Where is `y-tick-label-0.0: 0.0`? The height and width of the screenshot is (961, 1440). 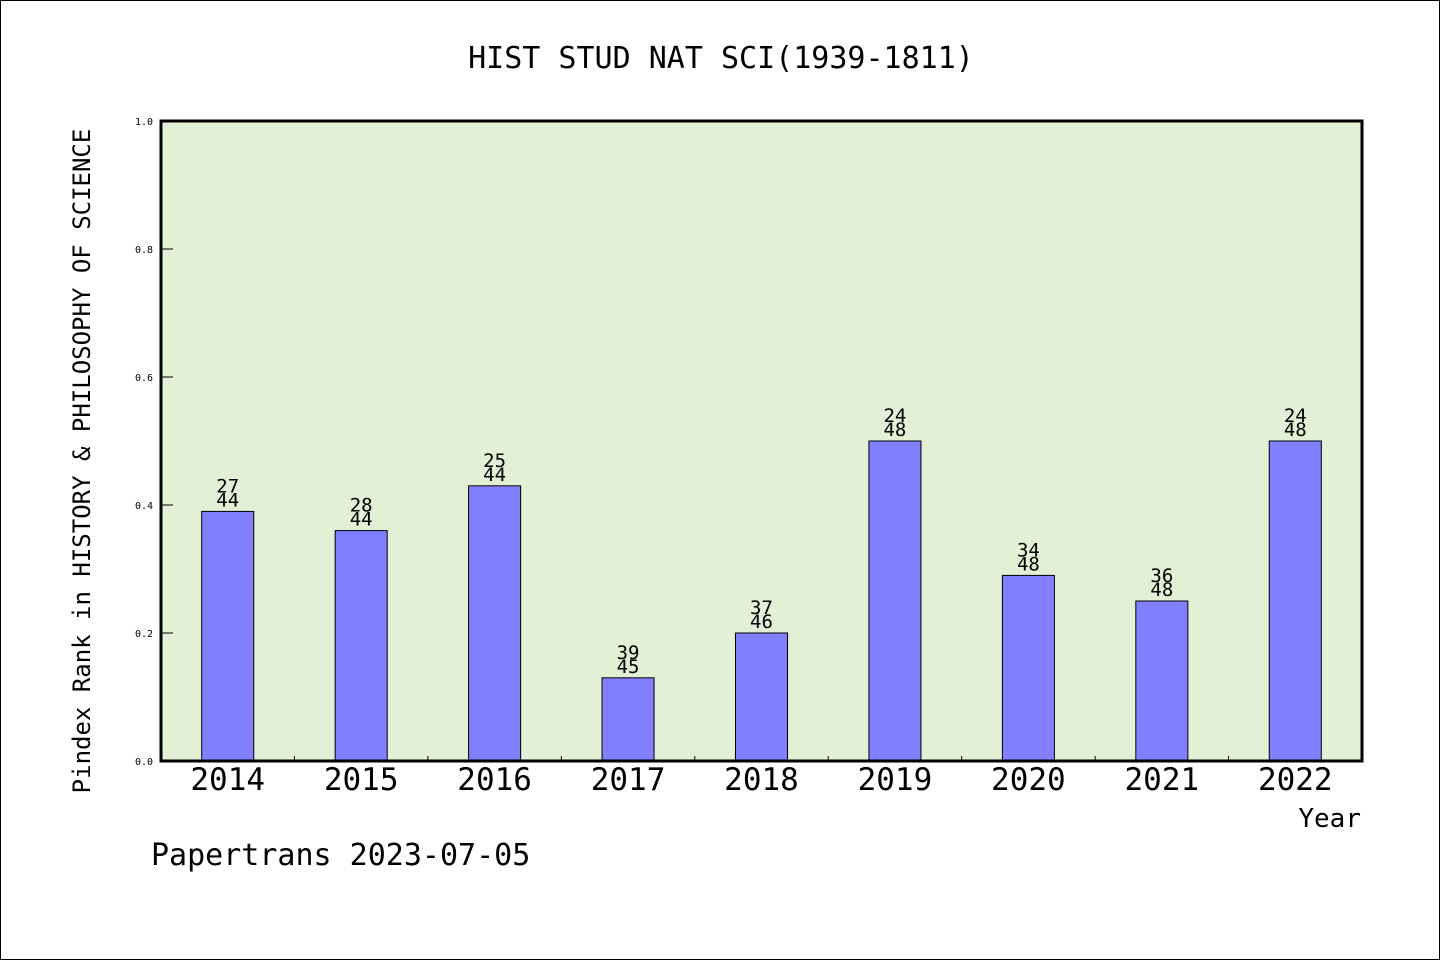
y-tick-label-0.0: 0.0 is located at coordinates (144, 762).